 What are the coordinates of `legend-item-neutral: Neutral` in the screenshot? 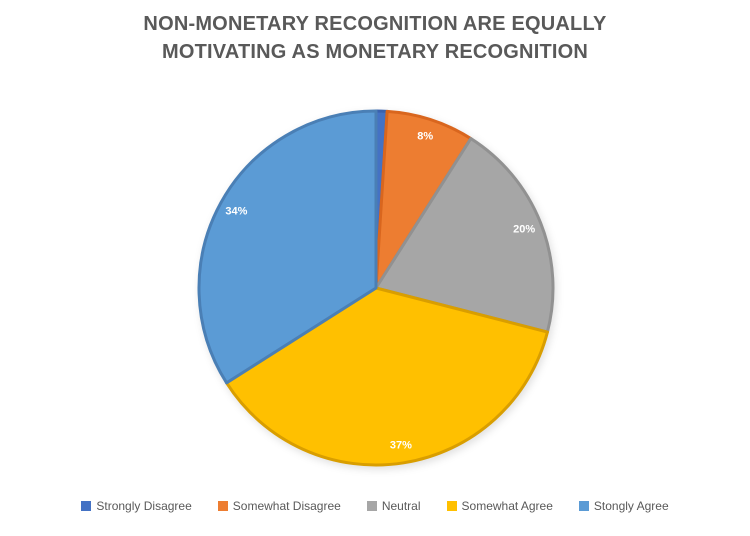 It's located at (393, 506).